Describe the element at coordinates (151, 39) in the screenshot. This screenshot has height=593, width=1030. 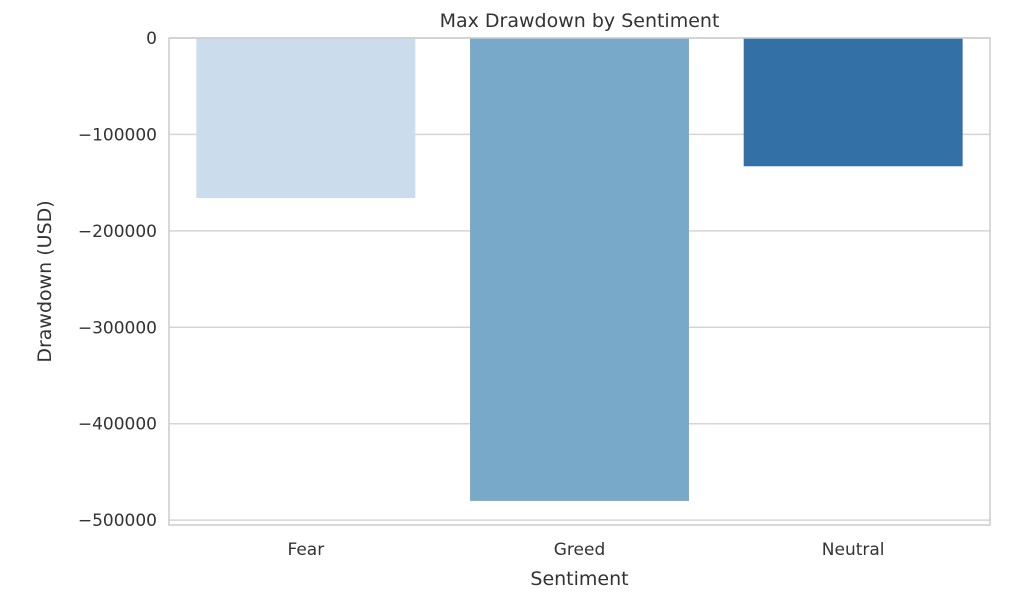
I see `y-tick-label: 0` at that location.